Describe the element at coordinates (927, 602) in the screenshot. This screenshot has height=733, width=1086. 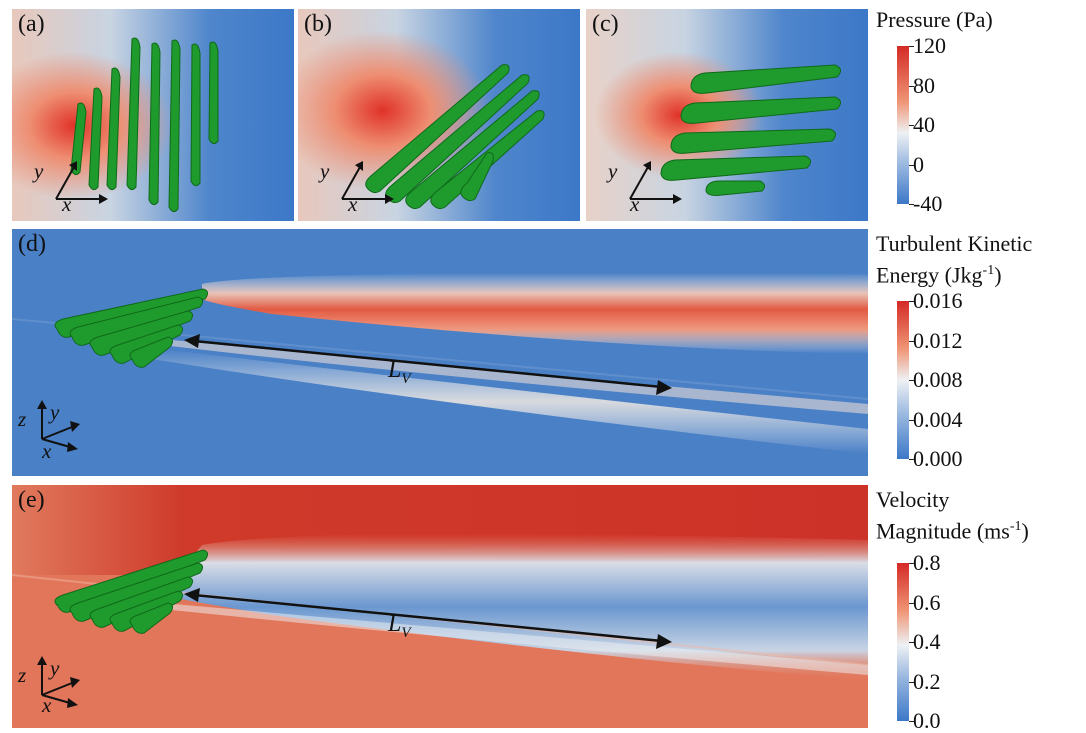
I see `colorbar-tick-label-velocity: 0.6` at that location.